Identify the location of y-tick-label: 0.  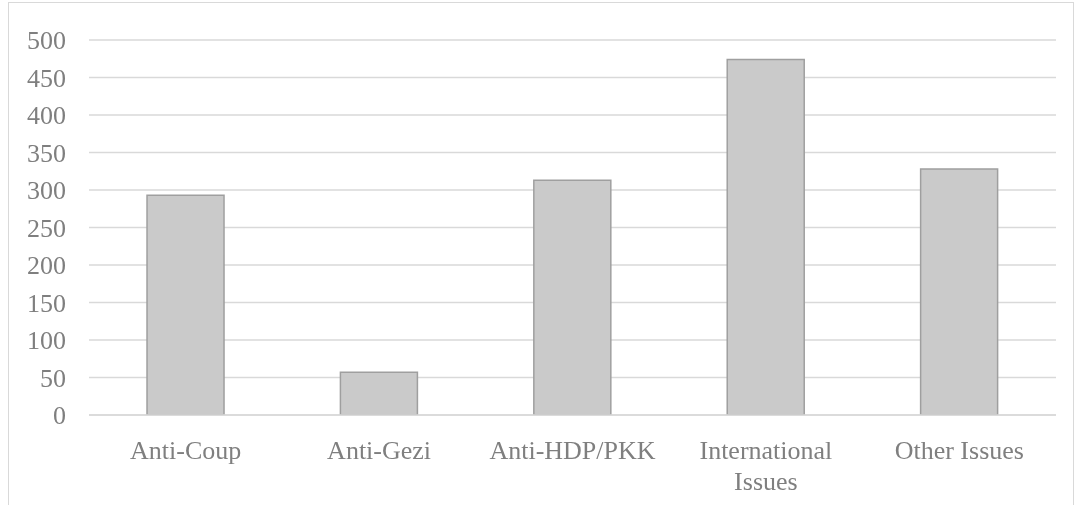
(59, 416).